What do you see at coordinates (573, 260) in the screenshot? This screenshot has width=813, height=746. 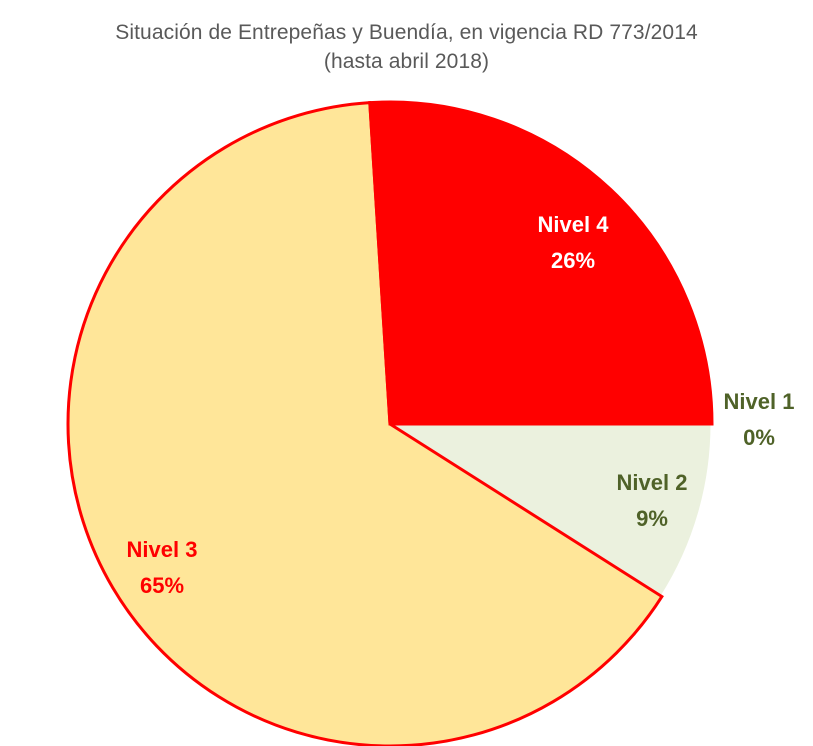 I see `slice-percent-nivel-4: 26%` at bounding box center [573, 260].